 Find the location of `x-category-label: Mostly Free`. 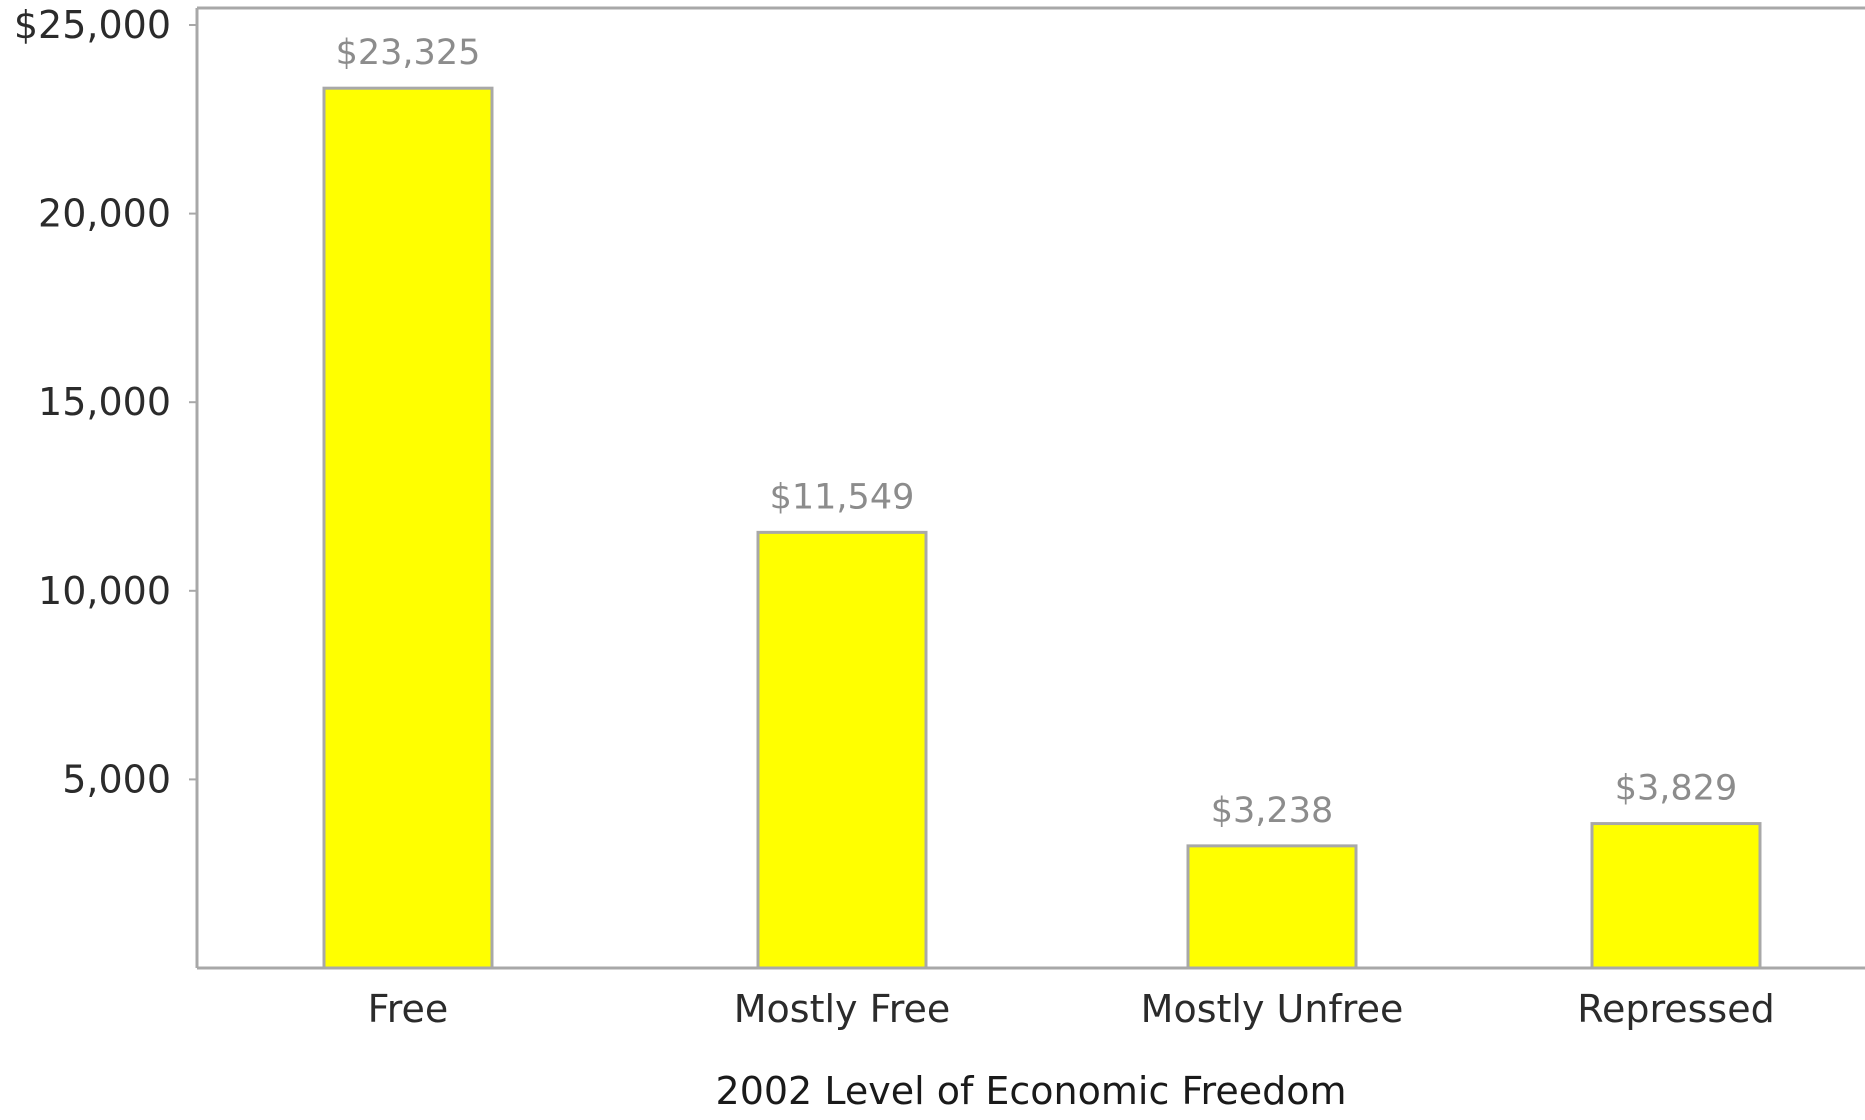

x-category-label: Mostly Free is located at coordinates (842, 1009).